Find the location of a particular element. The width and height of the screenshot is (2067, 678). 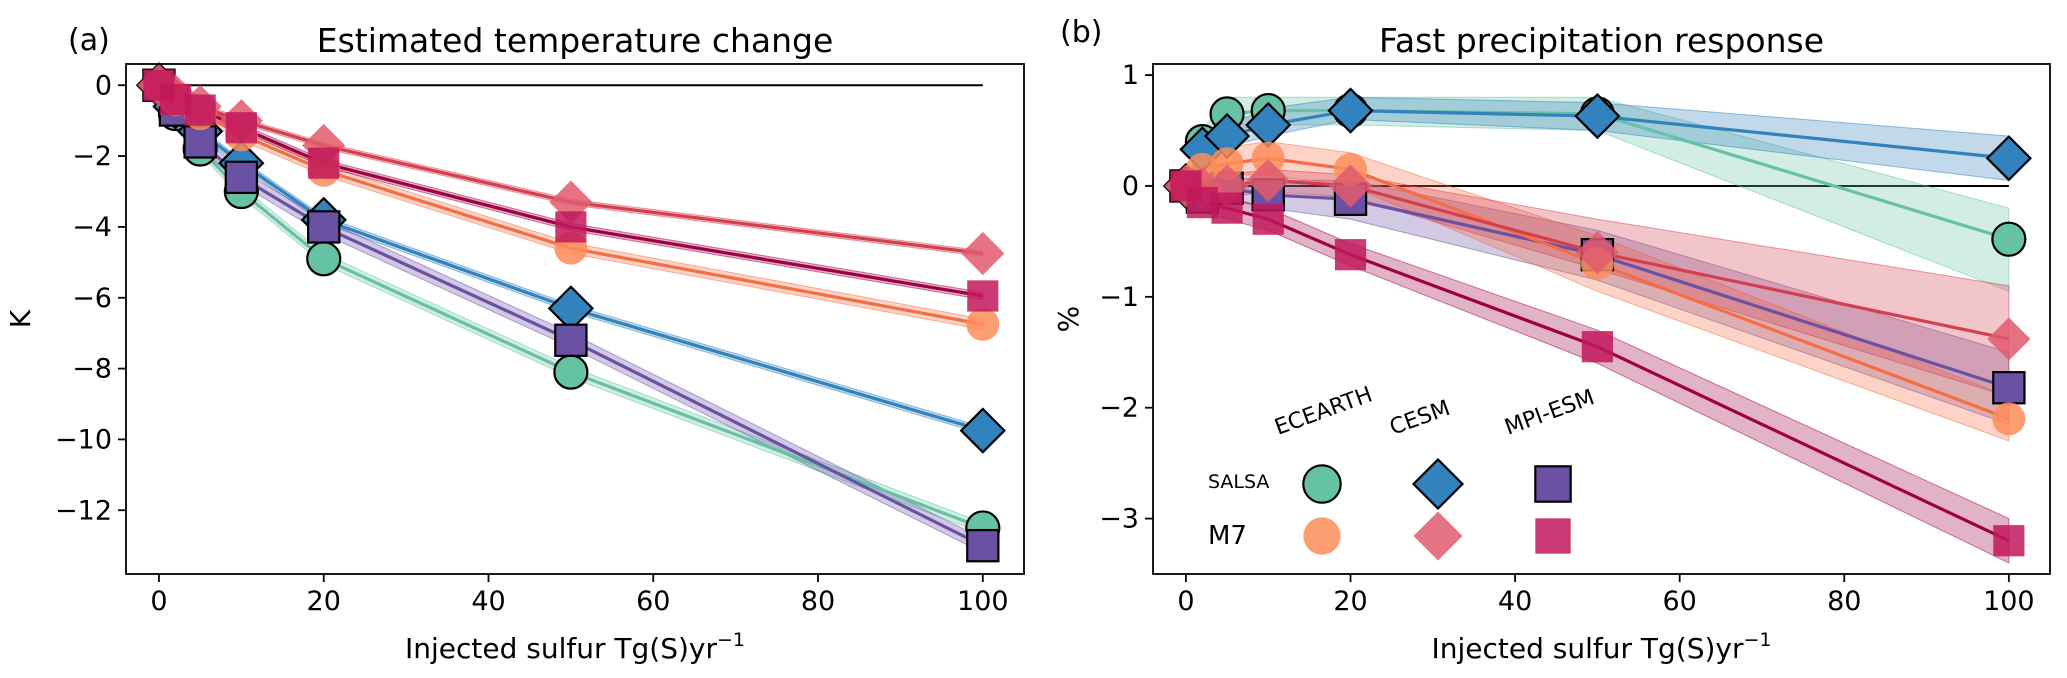

chart-title: Fast precipitation response is located at coordinates (1601, 40).